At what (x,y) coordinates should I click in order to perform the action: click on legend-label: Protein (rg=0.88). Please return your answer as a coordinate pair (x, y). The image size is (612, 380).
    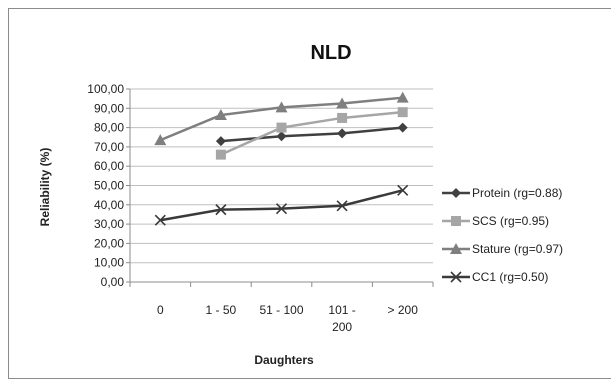
    Looking at the image, I should click on (517, 193).